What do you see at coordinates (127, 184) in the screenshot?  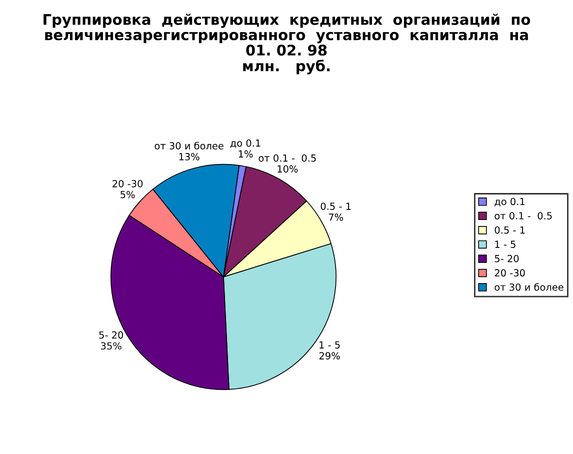 I see `slice-label: 20 -30` at bounding box center [127, 184].